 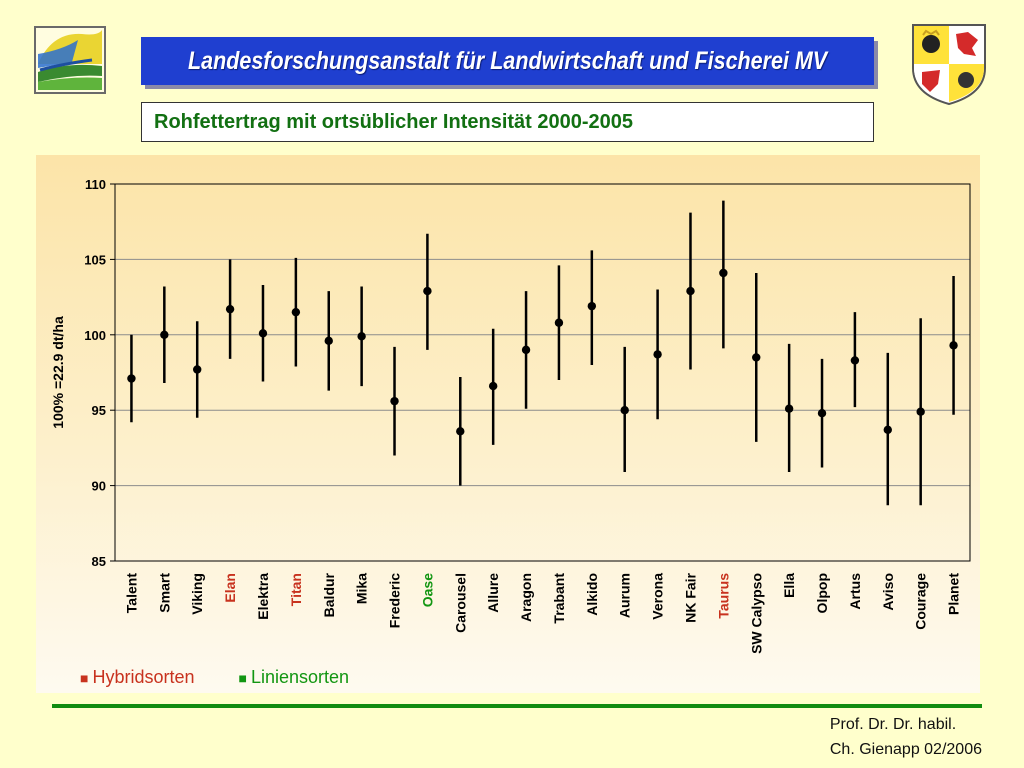 I want to click on x-tick-label: Elan, so click(x=230, y=588).